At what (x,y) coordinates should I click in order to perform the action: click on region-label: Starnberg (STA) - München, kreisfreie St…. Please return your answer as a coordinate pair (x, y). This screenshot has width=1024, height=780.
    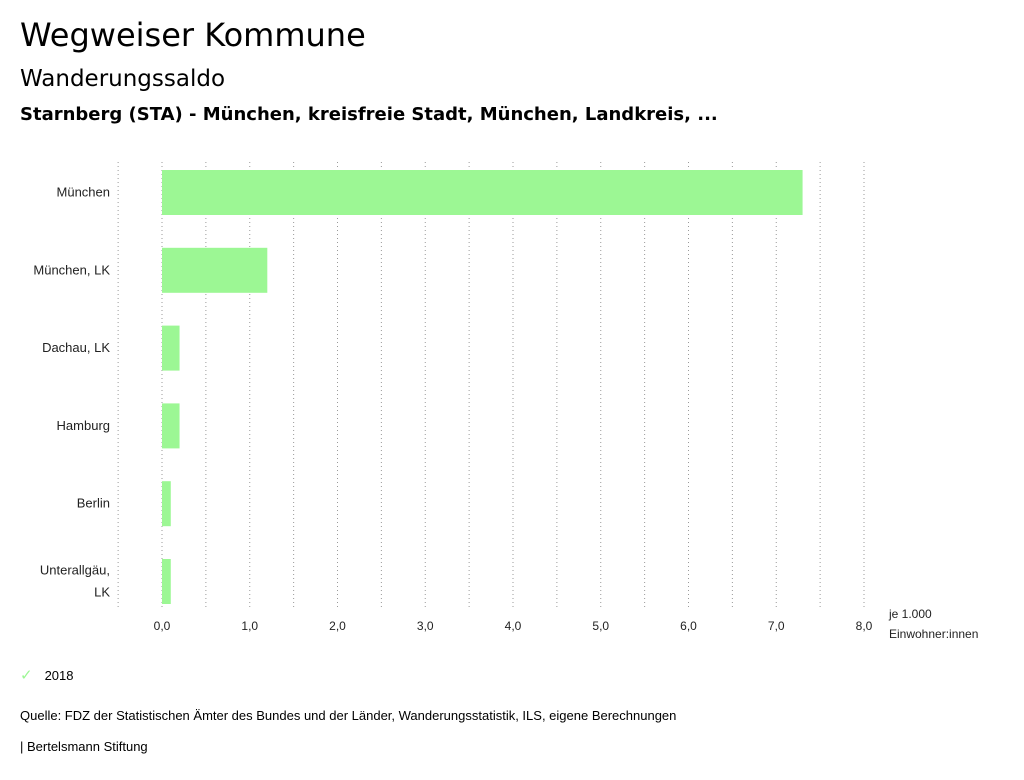
    Looking at the image, I should click on (369, 114).